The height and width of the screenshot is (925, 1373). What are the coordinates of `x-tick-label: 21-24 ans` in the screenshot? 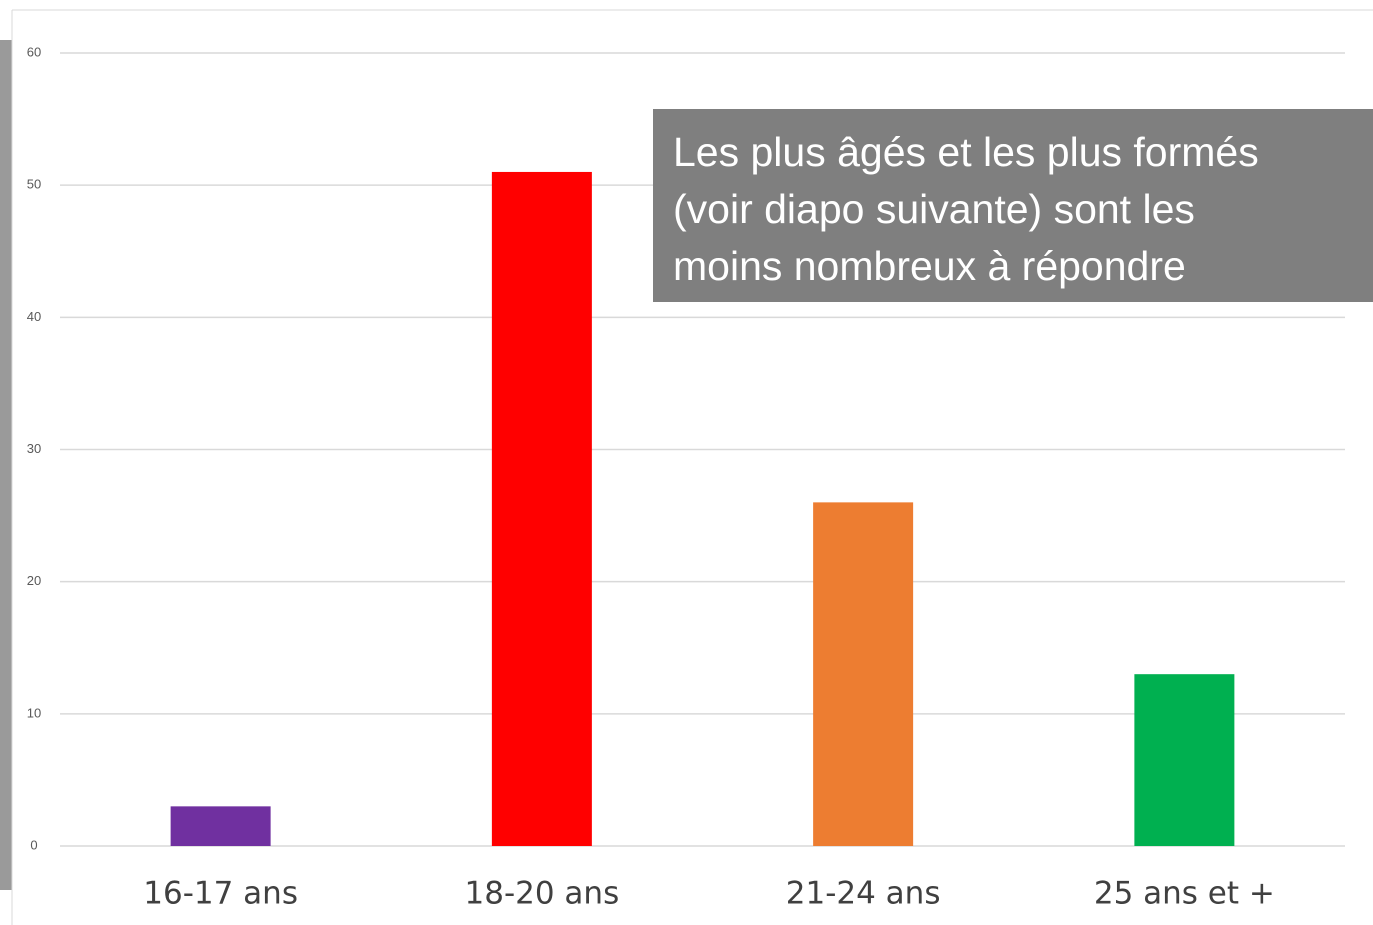 It's located at (863, 894).